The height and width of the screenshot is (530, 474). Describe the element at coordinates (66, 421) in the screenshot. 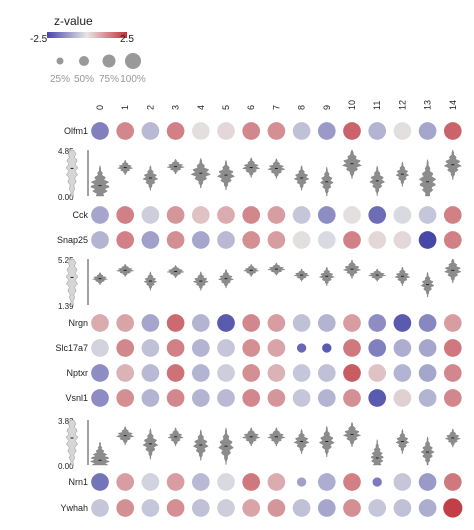

I see `violin-ymax-label: 3.83` at that location.